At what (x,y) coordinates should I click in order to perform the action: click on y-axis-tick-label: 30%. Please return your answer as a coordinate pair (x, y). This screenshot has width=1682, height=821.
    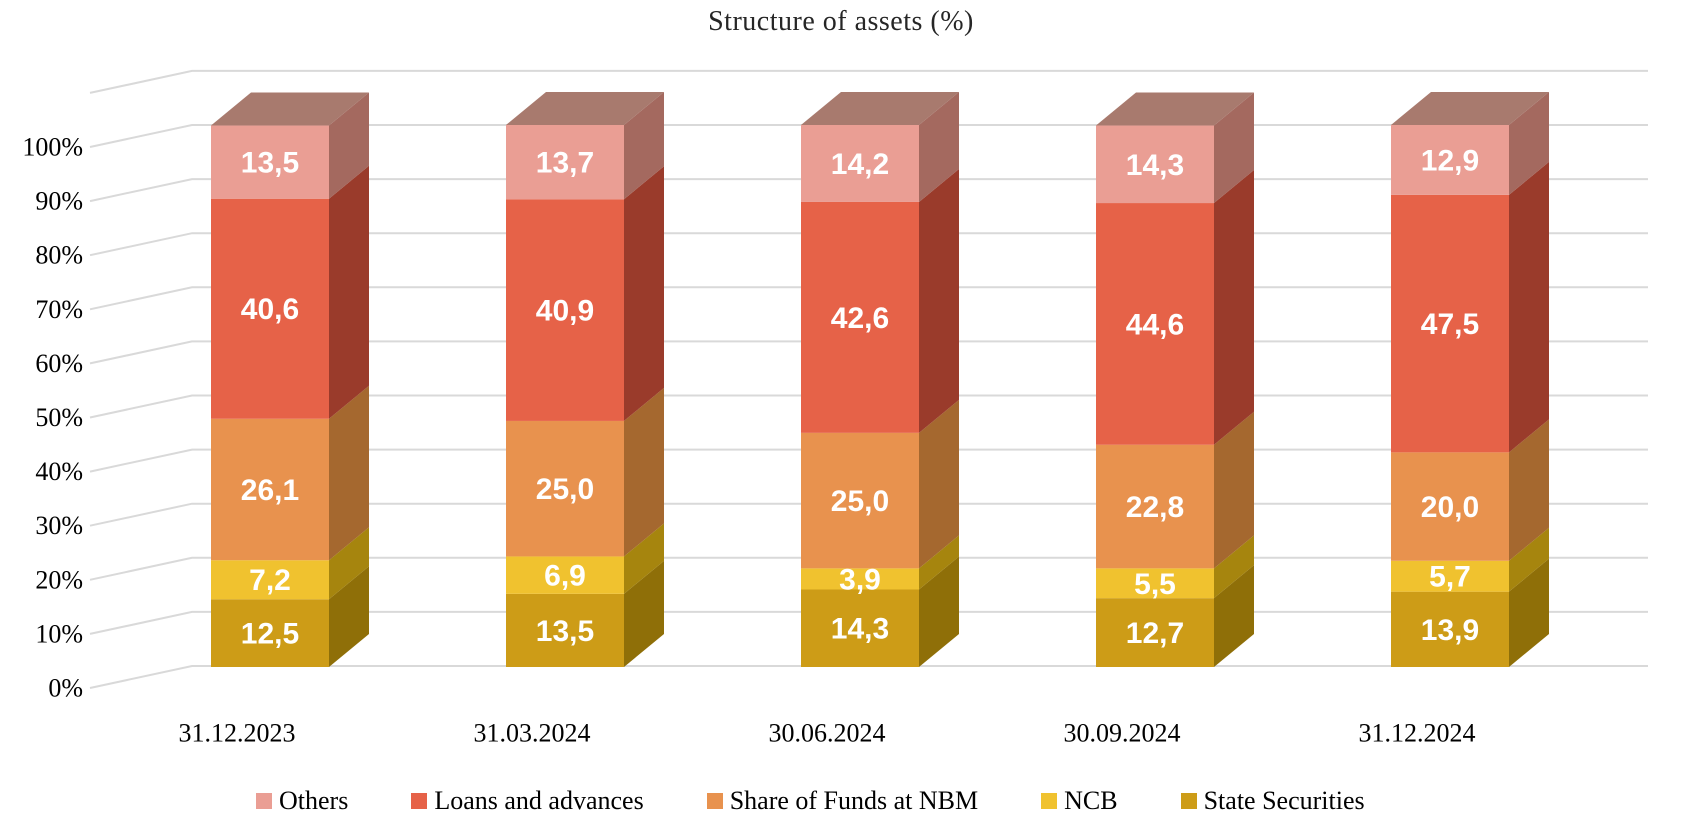
    Looking at the image, I should click on (59, 525).